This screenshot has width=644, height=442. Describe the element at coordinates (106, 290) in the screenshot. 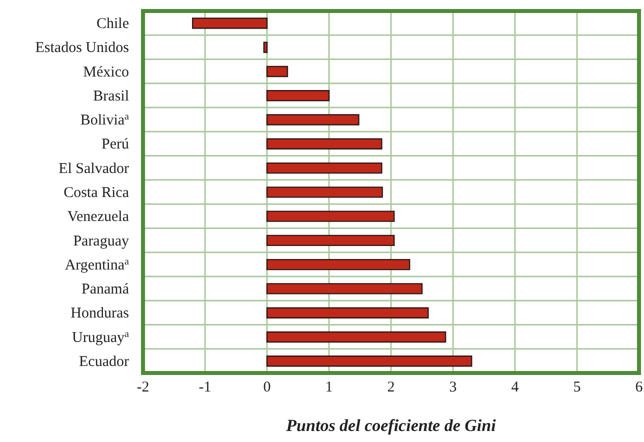

I see `y-tick-label: Panamá` at that location.